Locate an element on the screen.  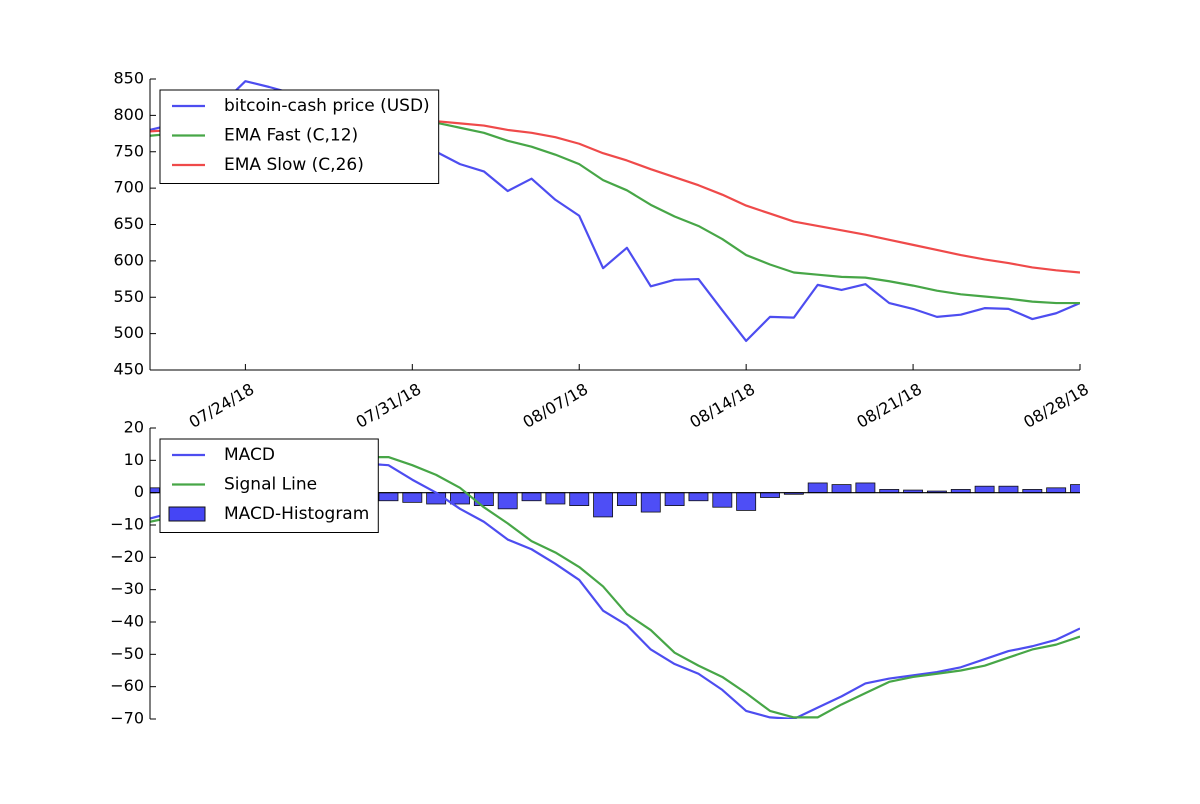
y-tick-label: 10 is located at coordinates (134, 459).